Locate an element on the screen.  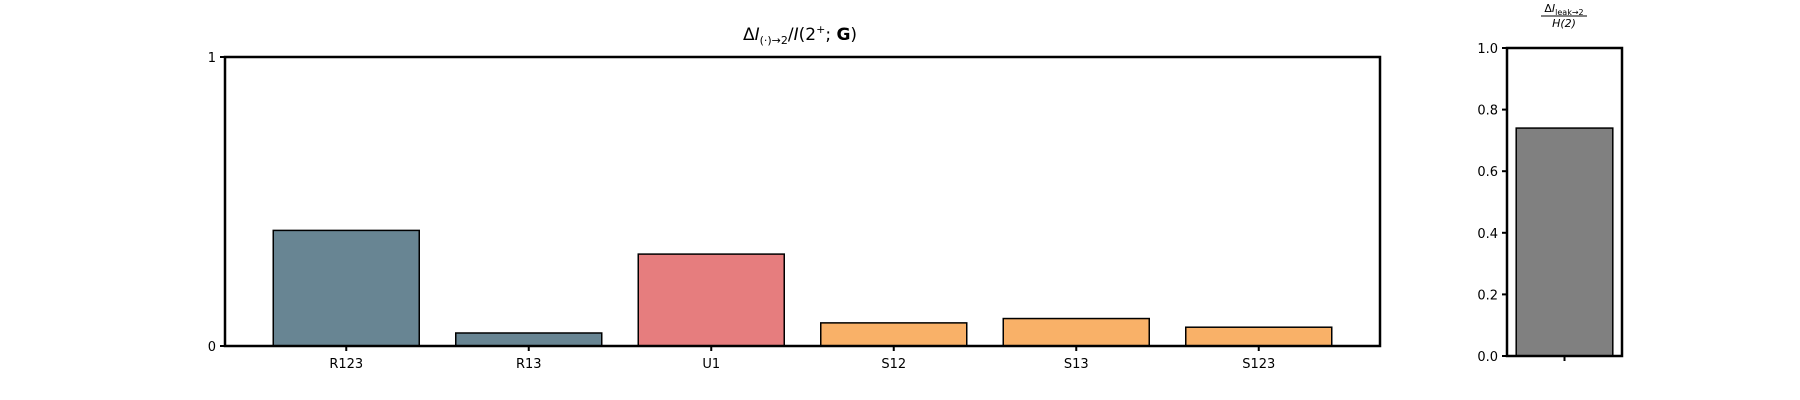
title-bold: G is located at coordinates (843, 35).